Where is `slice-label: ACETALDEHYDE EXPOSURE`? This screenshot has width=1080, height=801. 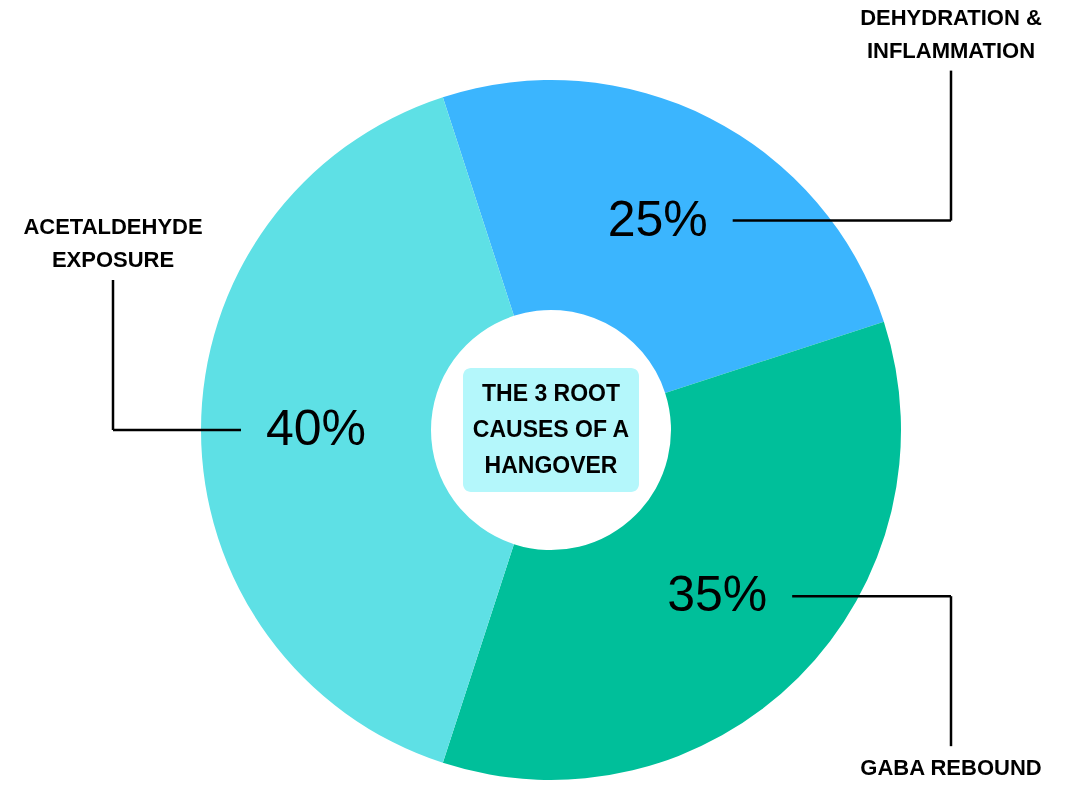
slice-label: ACETALDEHYDE EXPOSURE is located at coordinates (113, 243).